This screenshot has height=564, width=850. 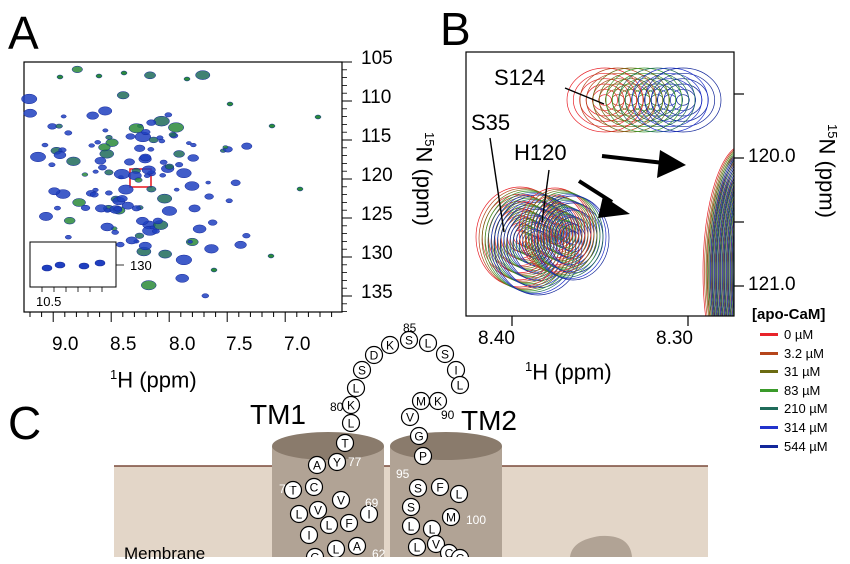 What do you see at coordinates (455, 29) in the screenshot?
I see `panel-b-letter: B` at bounding box center [455, 29].